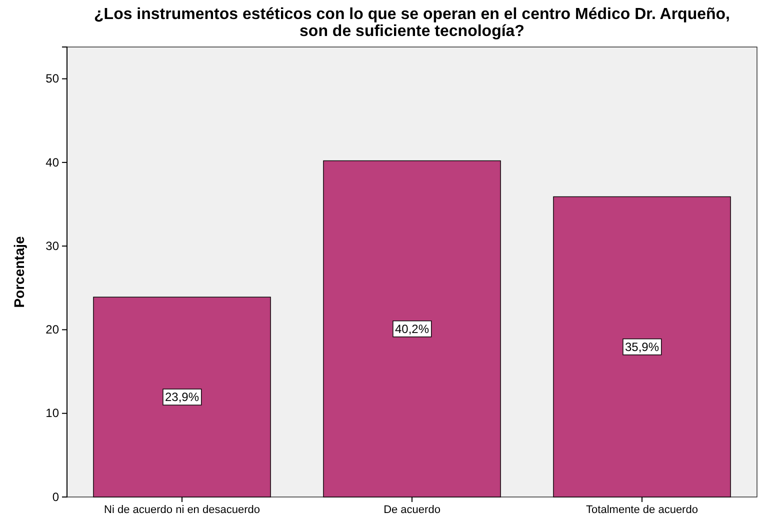 The height and width of the screenshot is (520, 772). What do you see at coordinates (53, 413) in the screenshot?
I see `y-tick-label: 10` at bounding box center [53, 413].